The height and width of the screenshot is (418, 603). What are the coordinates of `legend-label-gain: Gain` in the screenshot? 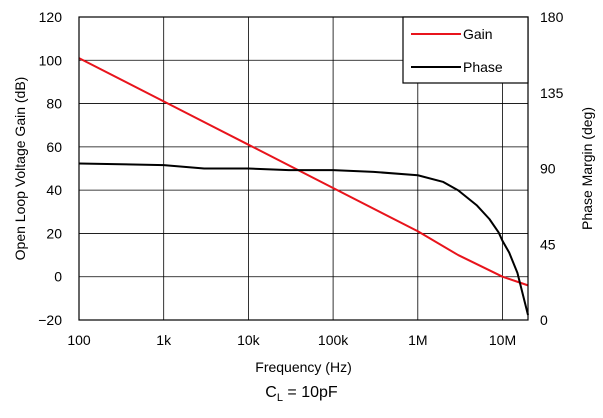 It's located at (478, 34).